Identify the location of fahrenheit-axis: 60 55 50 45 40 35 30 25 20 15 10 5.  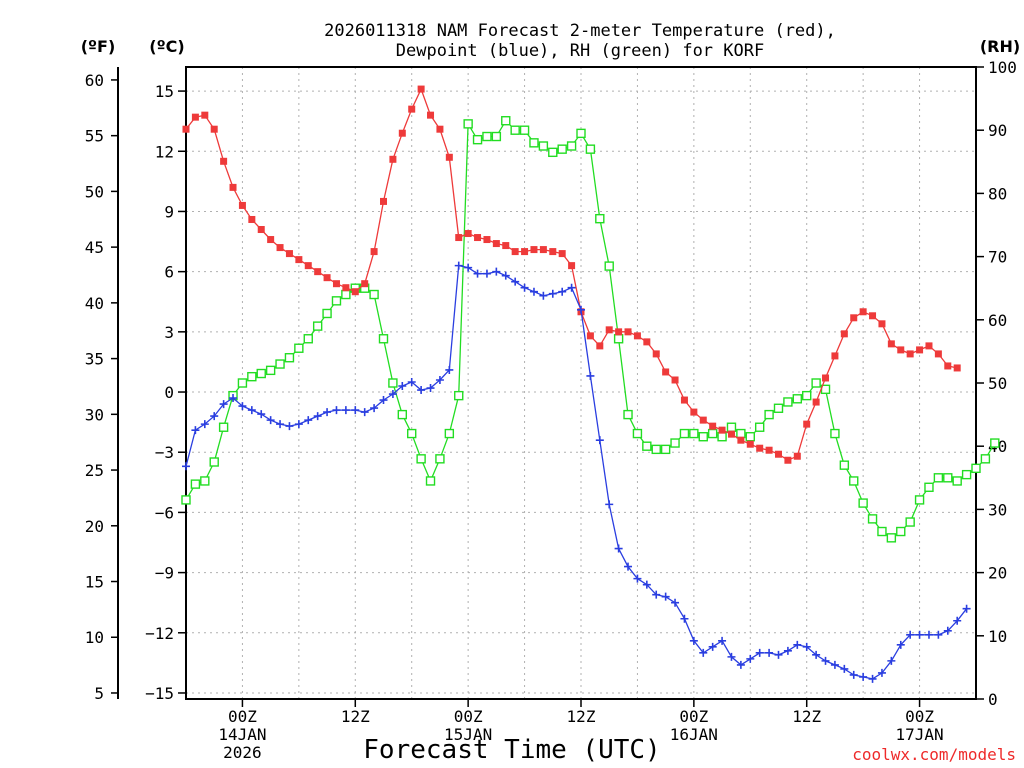
(101, 387).